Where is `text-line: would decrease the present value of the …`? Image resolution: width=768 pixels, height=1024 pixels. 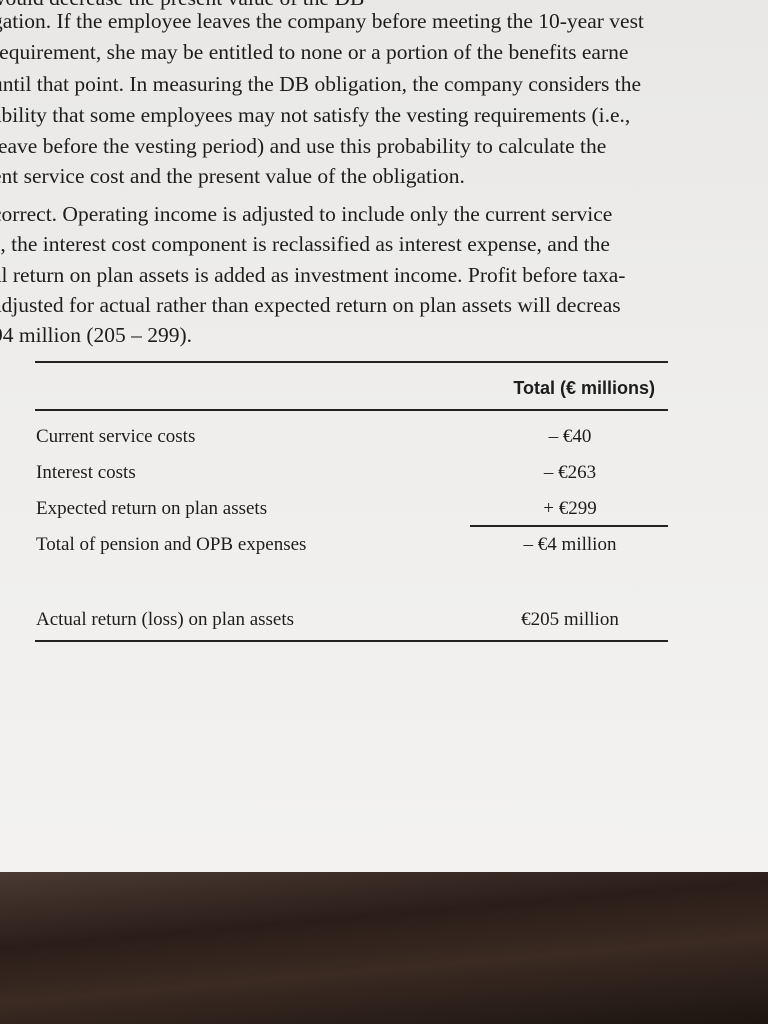
text-line: would decrease the present value of the … is located at coordinates (182, 5).